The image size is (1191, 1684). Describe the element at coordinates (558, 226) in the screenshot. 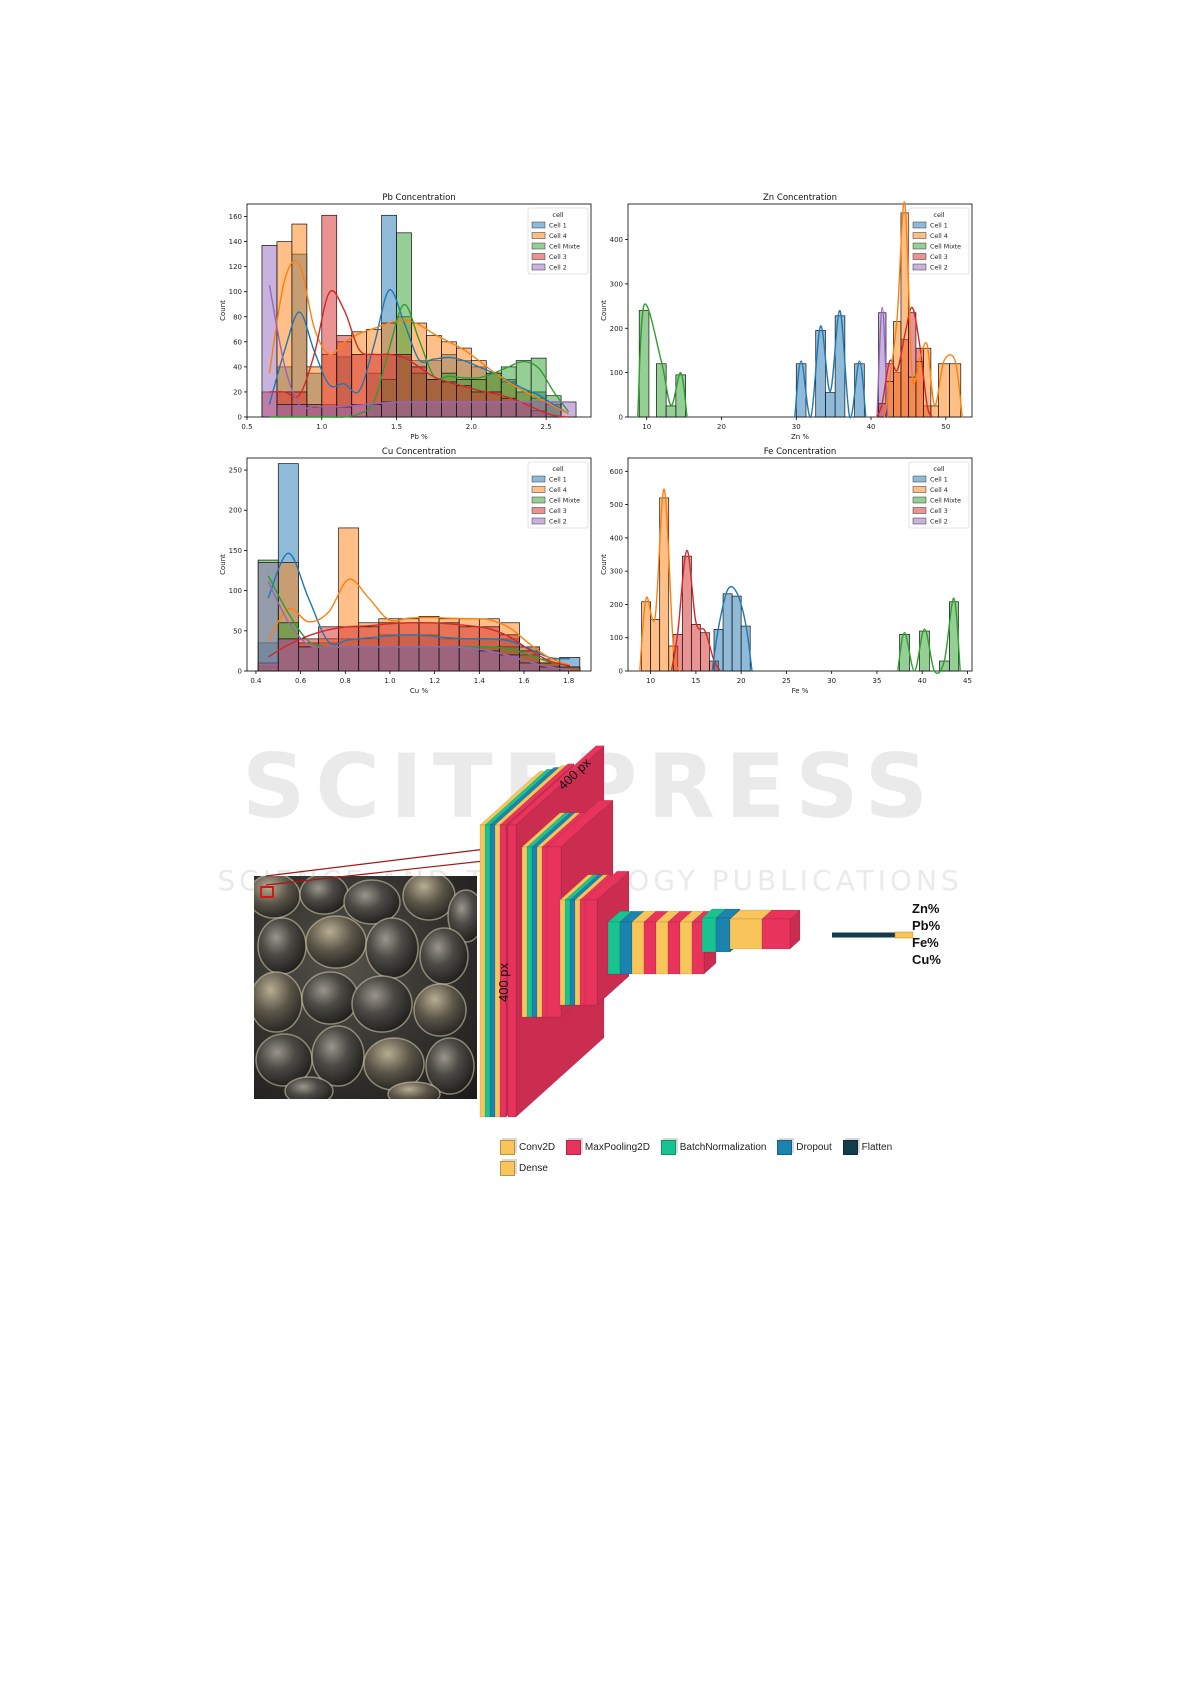

I see `legend-entry: Cell 1` at that location.